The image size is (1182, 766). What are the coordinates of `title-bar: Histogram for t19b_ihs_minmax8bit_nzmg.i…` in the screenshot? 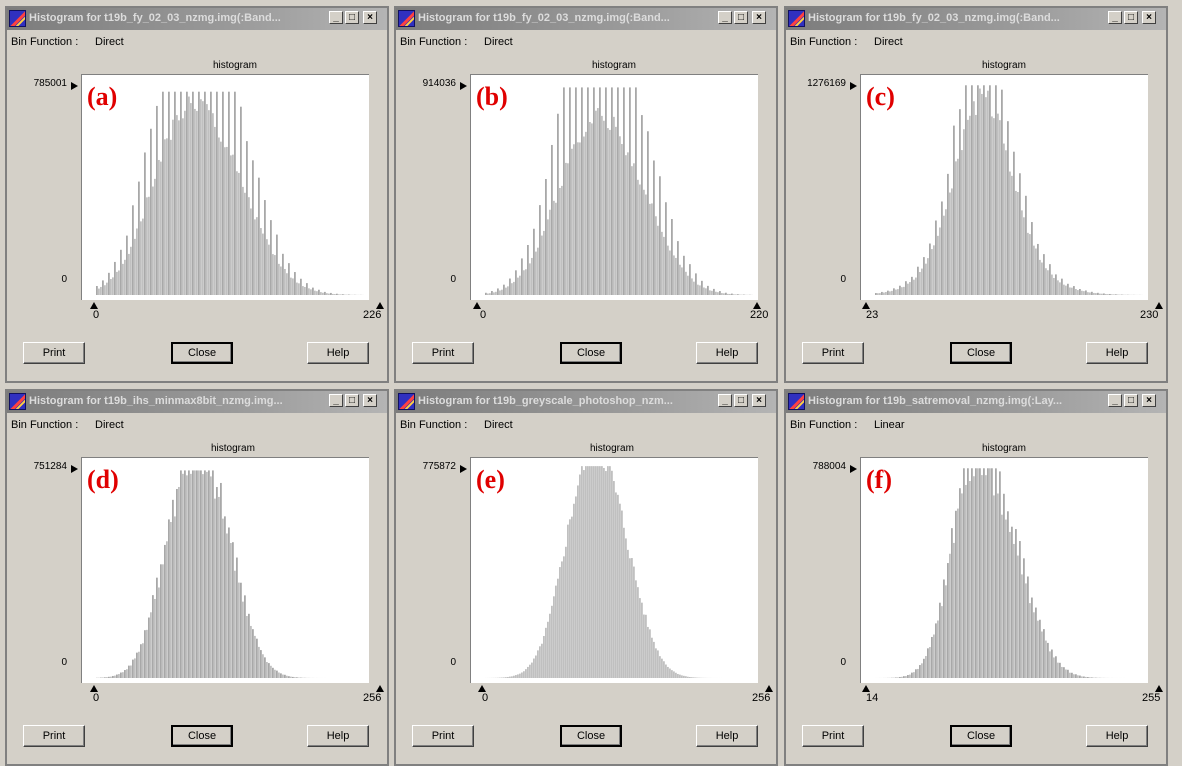 It's located at (197, 402).